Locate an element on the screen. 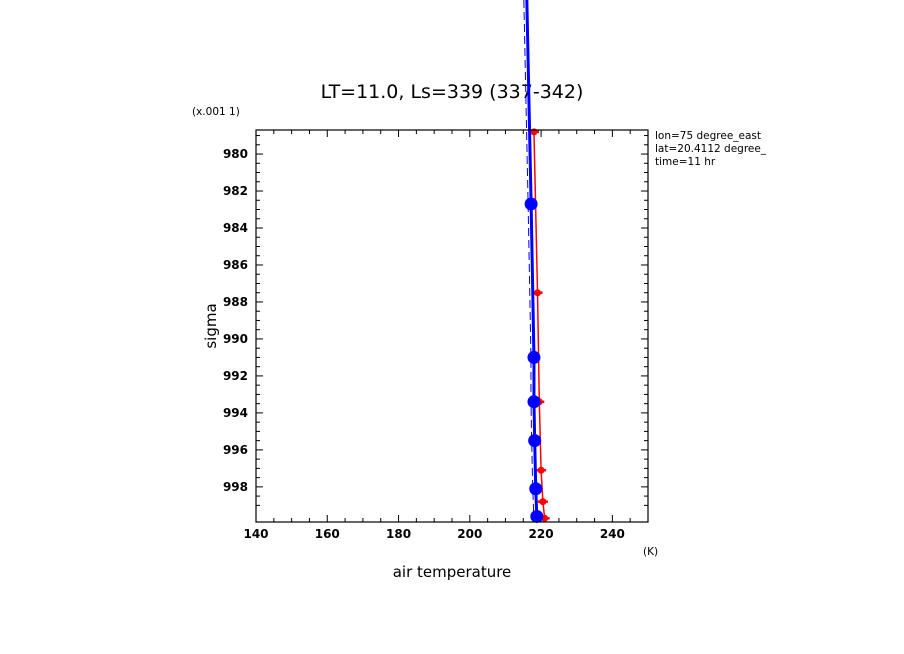 This screenshot has width=904, height=654. x-tick-label: 180 is located at coordinates (398, 534).